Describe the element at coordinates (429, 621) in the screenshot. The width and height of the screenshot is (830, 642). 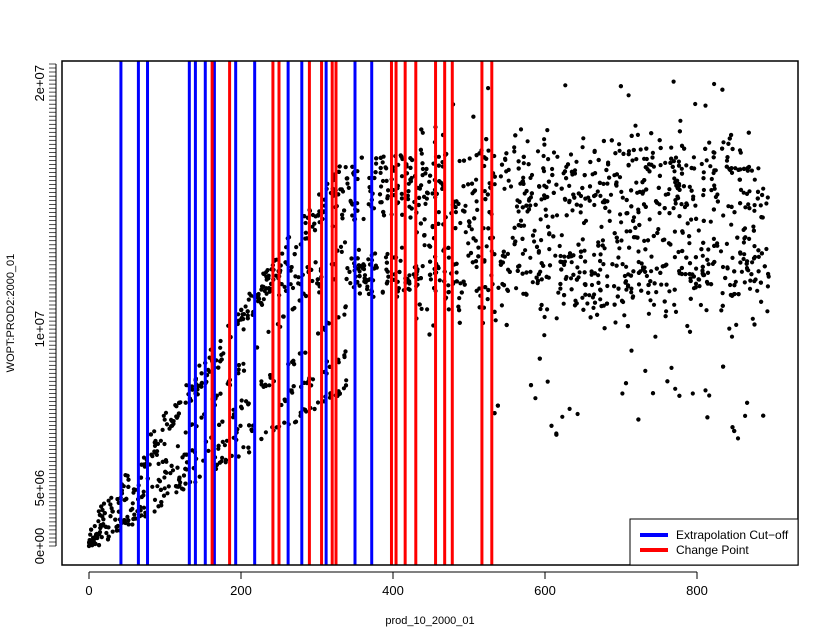
I see `x-axis-label: prod_10_2000_01` at that location.